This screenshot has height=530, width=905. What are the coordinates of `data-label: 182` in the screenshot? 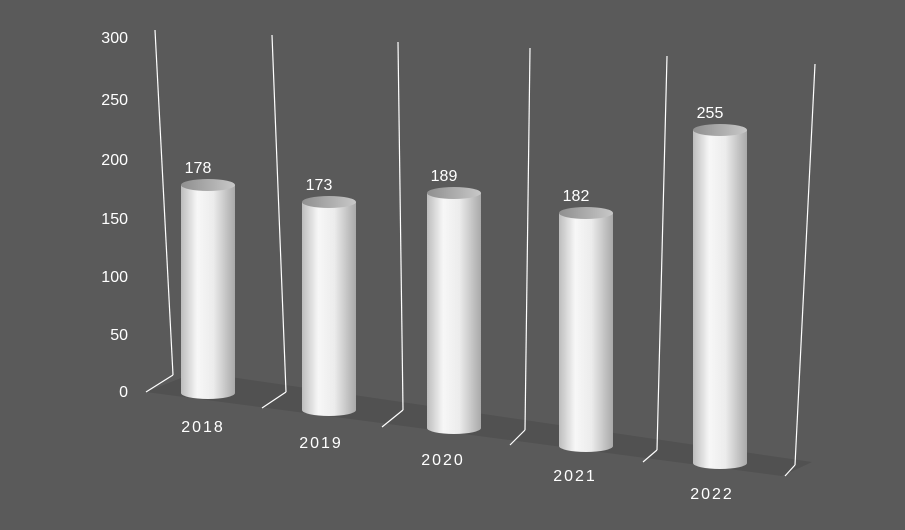 It's located at (576, 196).